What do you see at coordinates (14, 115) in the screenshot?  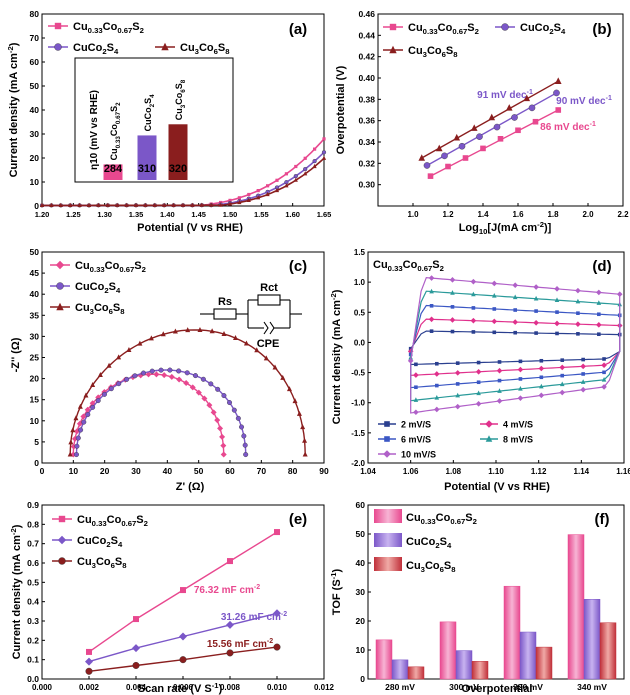 I see `panel-a-ylabel-part: Current density (mA cm` at bounding box center [14, 115].